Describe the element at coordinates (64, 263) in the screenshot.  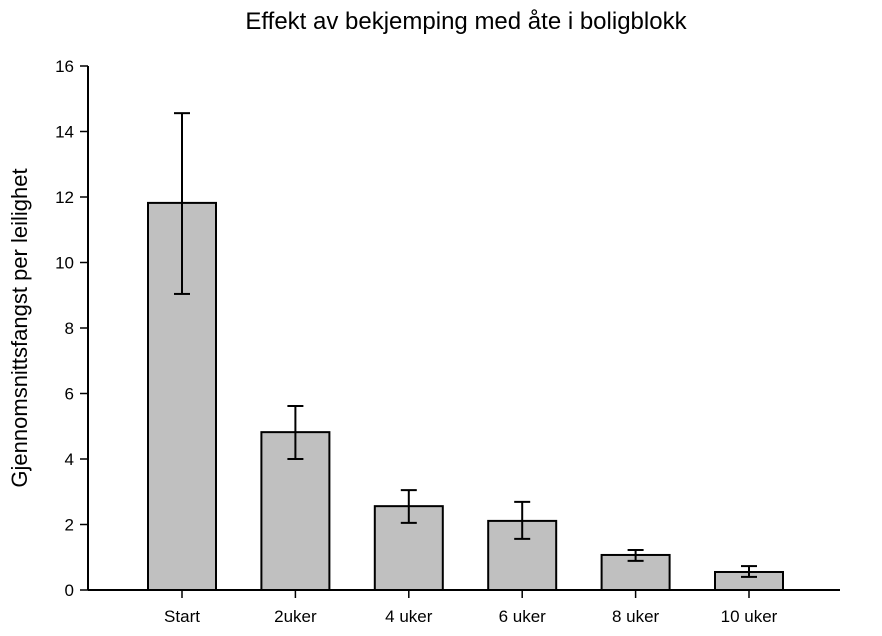
I see `y-tick-label: 10` at that location.